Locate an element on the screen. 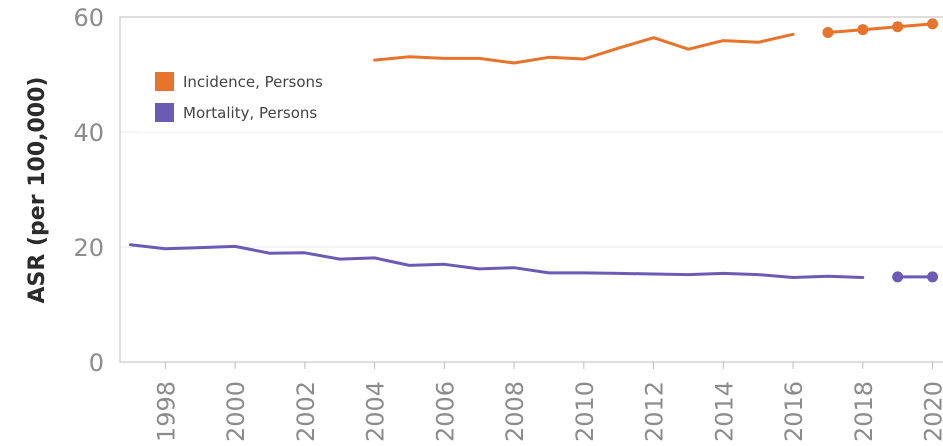 Image resolution: width=943 pixels, height=446 pixels. legend: Incidence, Persons Mortality, Persons is located at coordinates (251, 94).